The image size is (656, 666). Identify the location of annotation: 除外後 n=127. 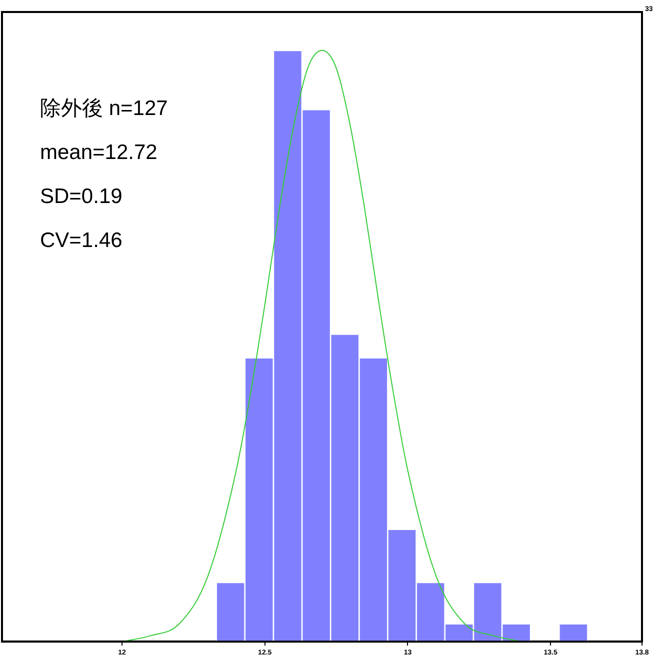
(104, 108).